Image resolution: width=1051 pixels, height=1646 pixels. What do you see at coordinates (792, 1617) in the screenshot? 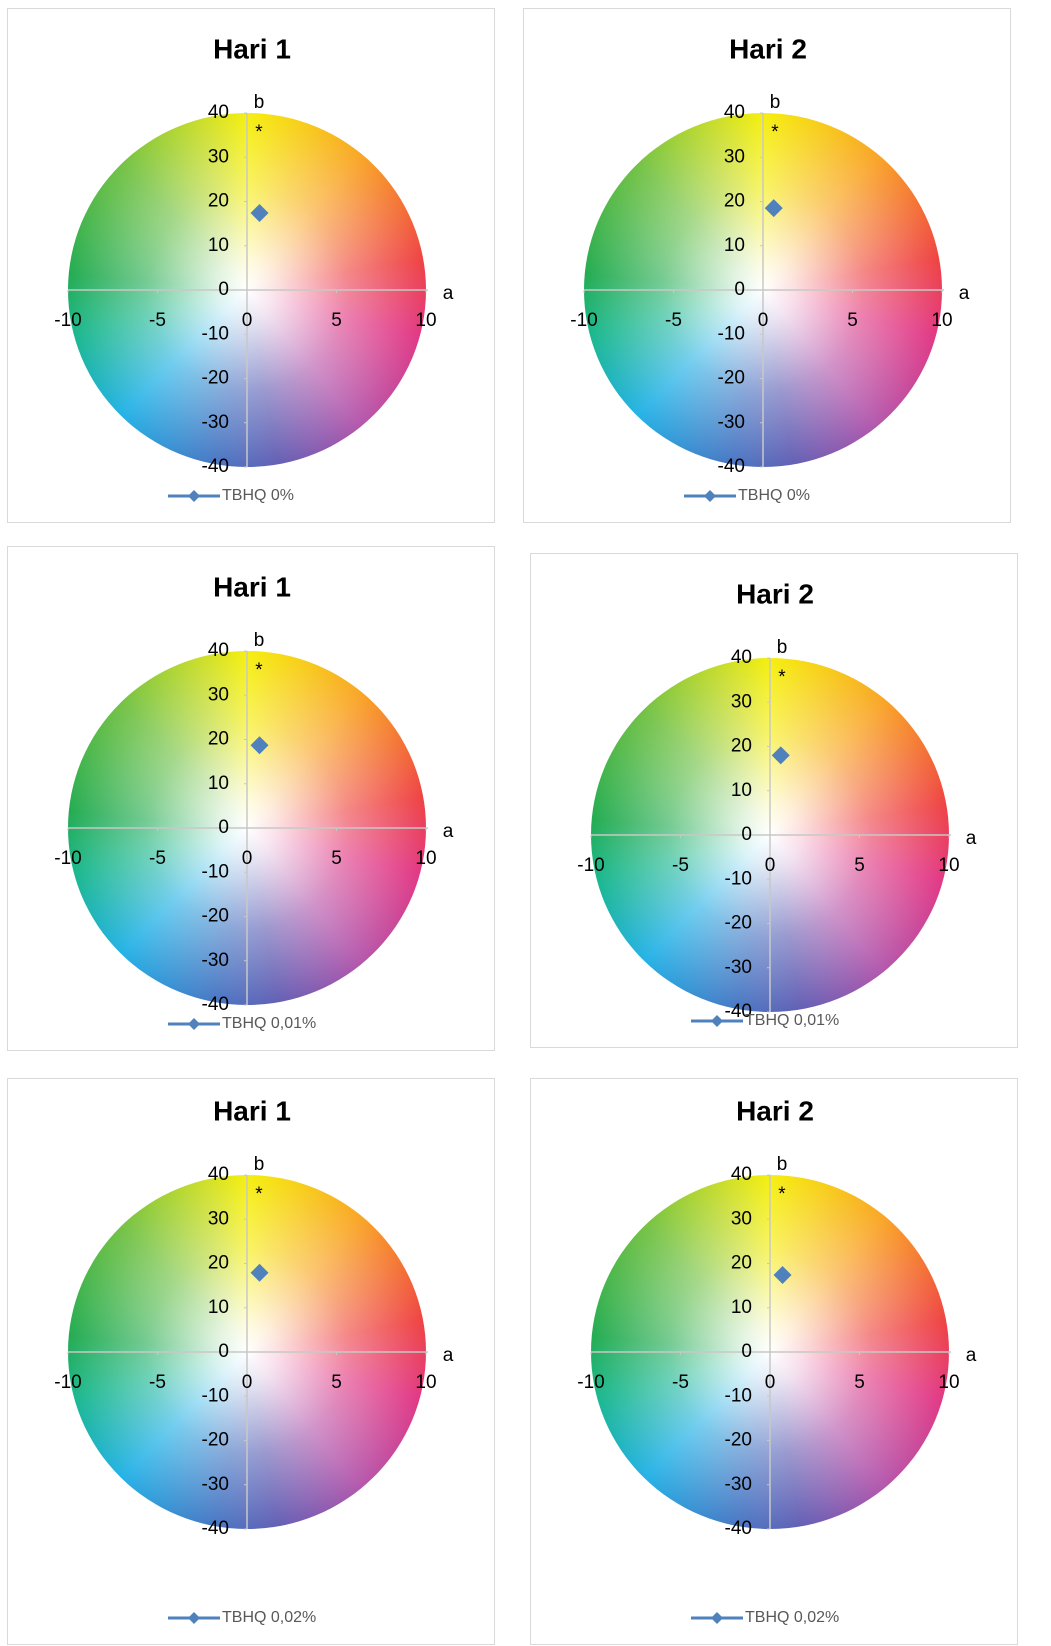
I see `legend-label: TBHQ 0,02%` at bounding box center [792, 1617].